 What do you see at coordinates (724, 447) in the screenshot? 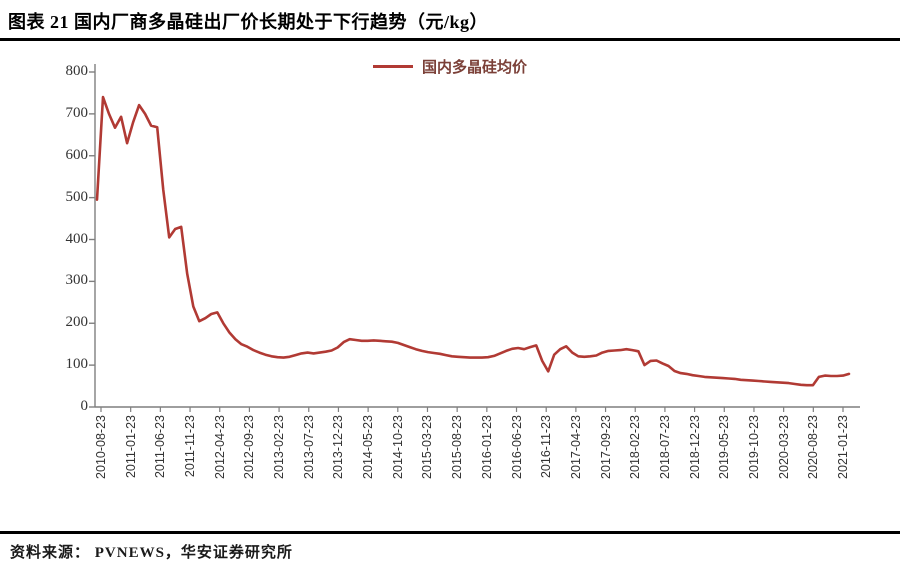
I see `x-tick-label: 2019-05-23` at bounding box center [724, 447].